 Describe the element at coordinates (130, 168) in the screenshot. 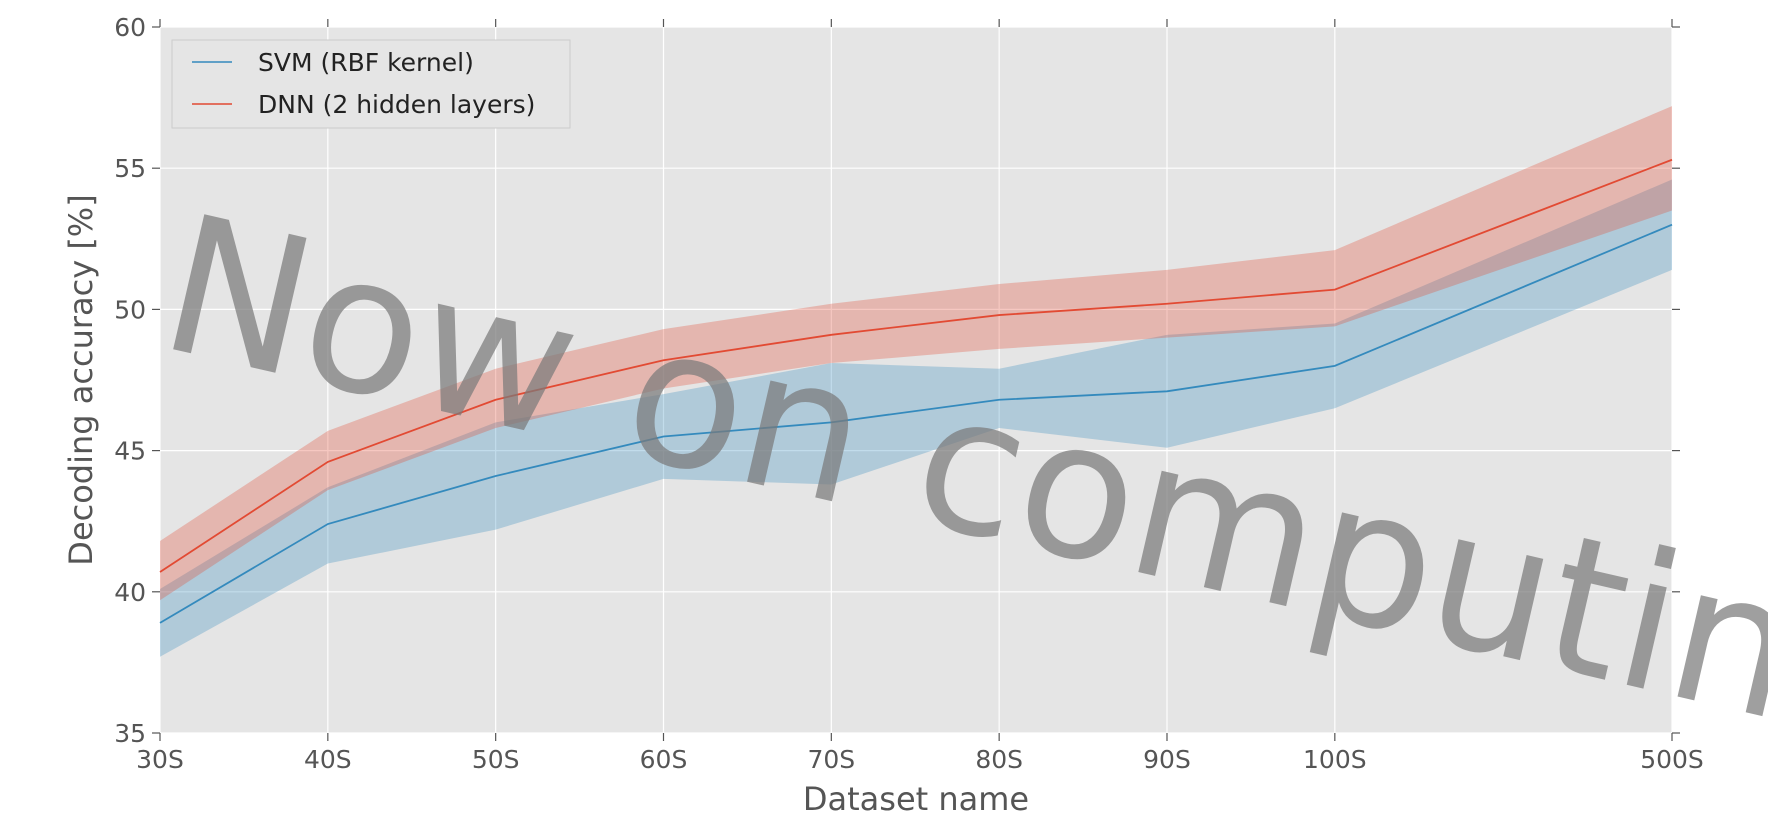

I see `y-tick-label-55: 55` at that location.